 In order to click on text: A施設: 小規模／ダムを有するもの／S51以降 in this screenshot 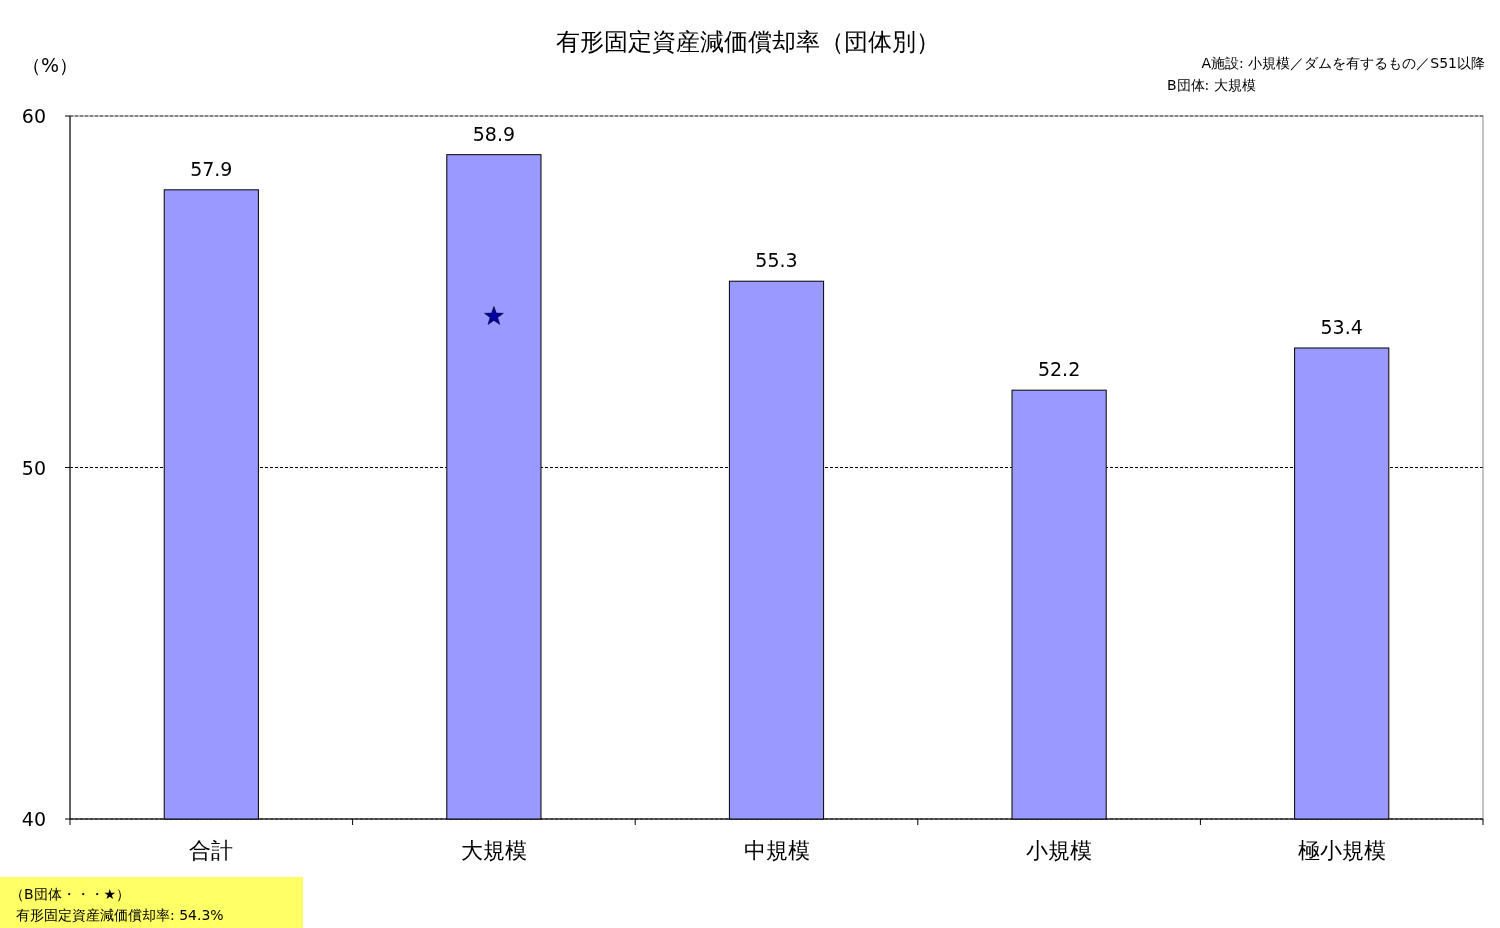, I will do `click(1343, 63)`.